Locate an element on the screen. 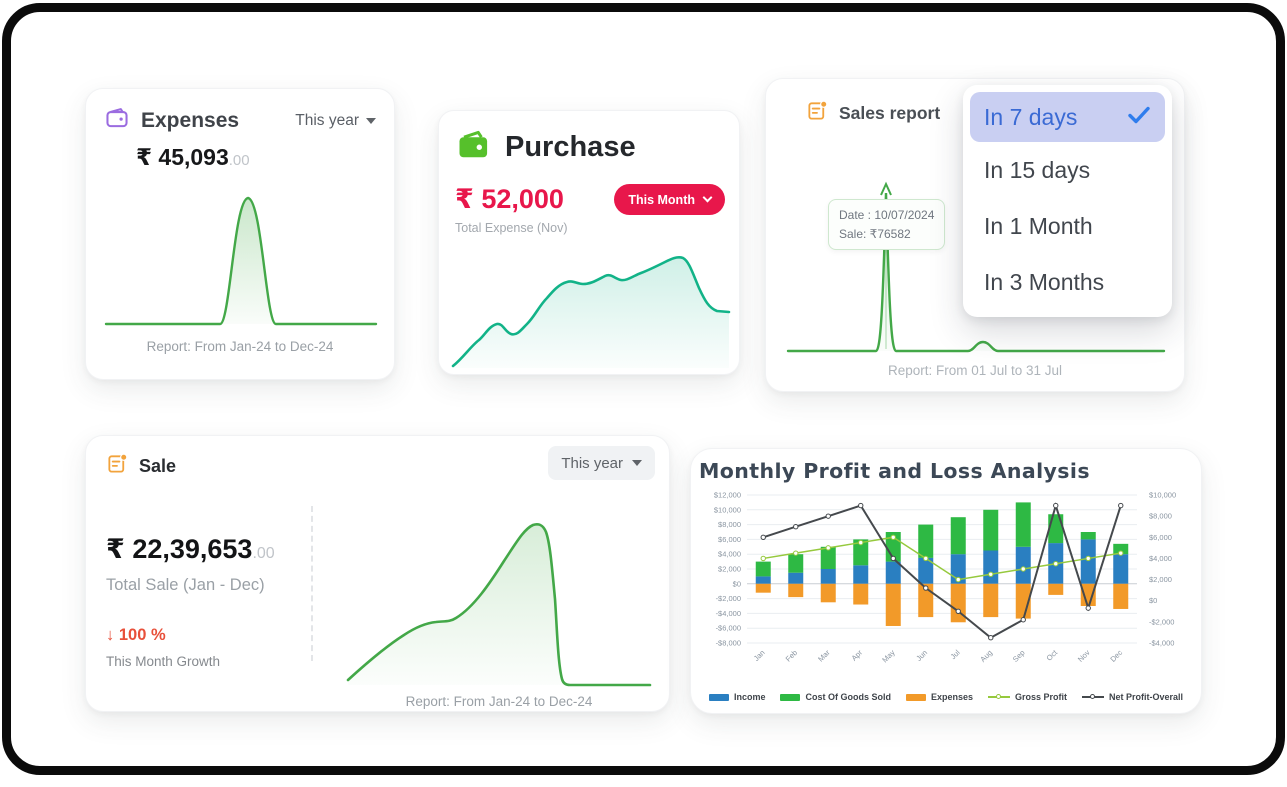 The width and height of the screenshot is (1287, 787). purchase-amount-value: 52,000 is located at coordinates (522, 199).